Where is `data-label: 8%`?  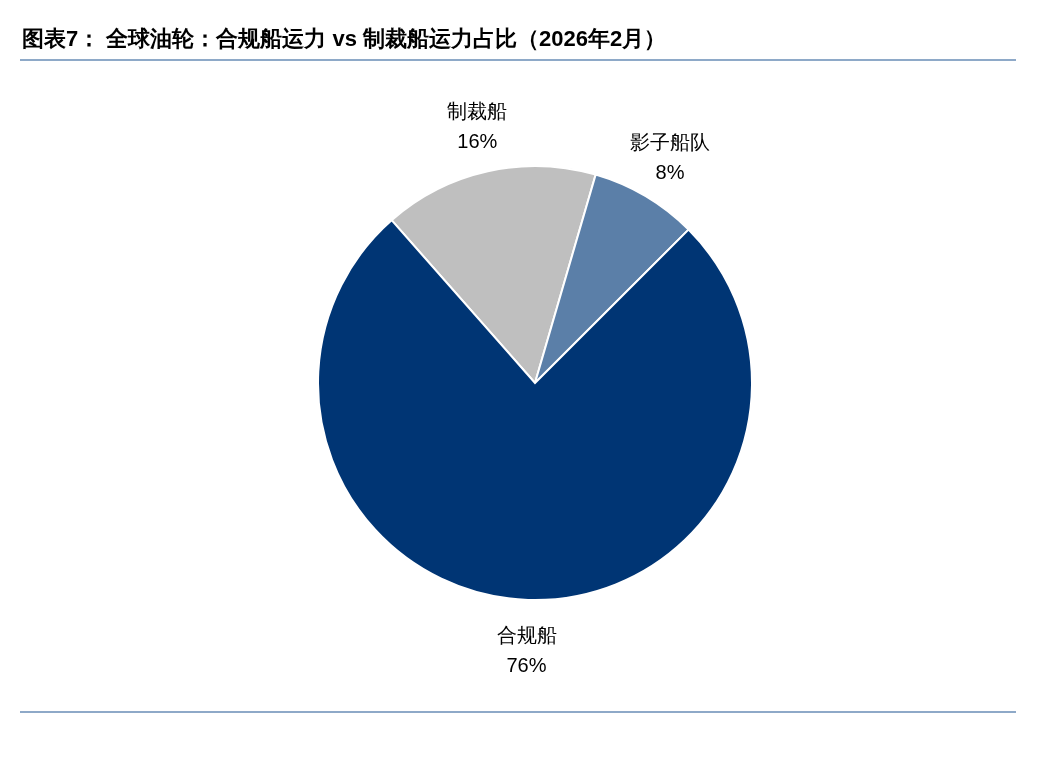 data-label: 8% is located at coordinates (670, 171).